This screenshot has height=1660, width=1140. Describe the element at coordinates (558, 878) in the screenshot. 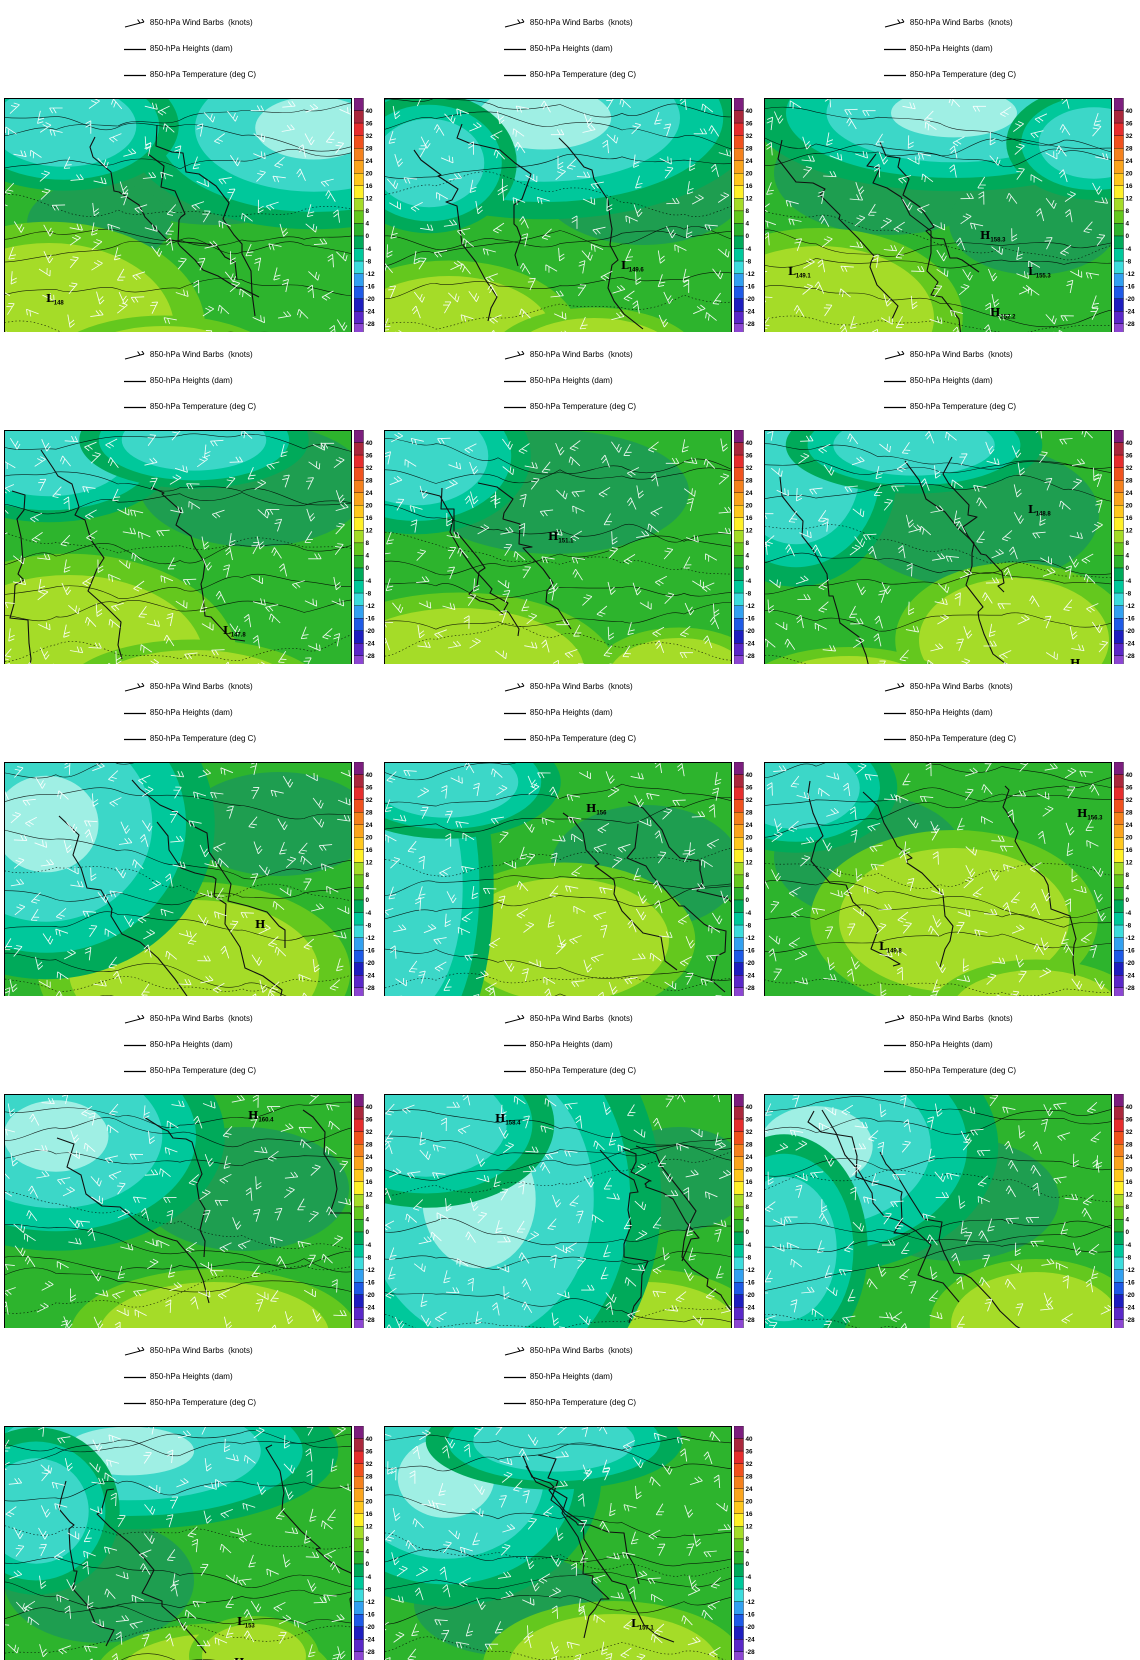

I see `weather-map: H156` at that location.